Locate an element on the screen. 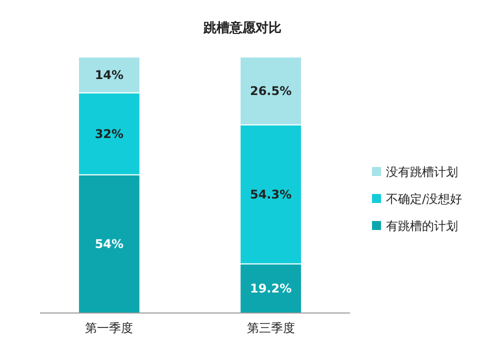 Image resolution: width=485 pixels, height=352 pixels. legend-label: 有跳槽的计划 is located at coordinates (422, 226).